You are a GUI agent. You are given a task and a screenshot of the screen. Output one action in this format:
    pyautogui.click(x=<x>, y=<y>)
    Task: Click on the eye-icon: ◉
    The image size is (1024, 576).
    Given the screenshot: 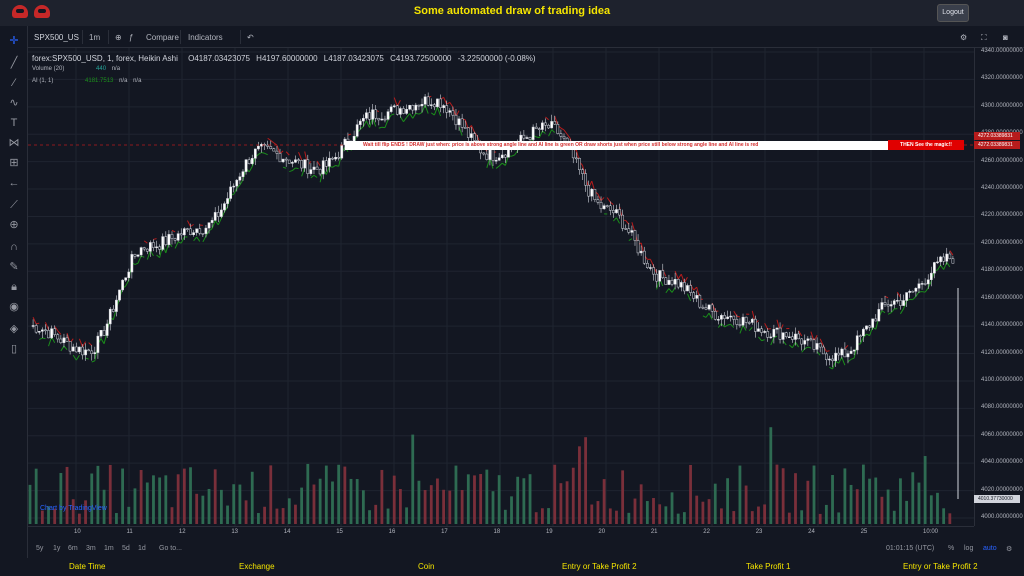 What is the action you would take?
    pyautogui.click(x=14, y=307)
    